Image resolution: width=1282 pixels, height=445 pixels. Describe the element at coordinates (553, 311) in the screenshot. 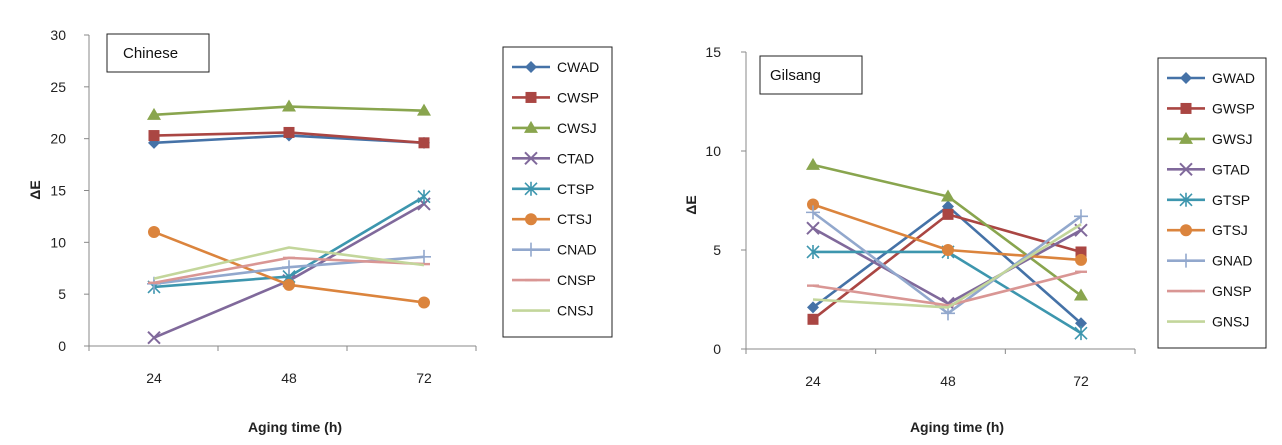

I see `legend-item: CNSJ` at that location.